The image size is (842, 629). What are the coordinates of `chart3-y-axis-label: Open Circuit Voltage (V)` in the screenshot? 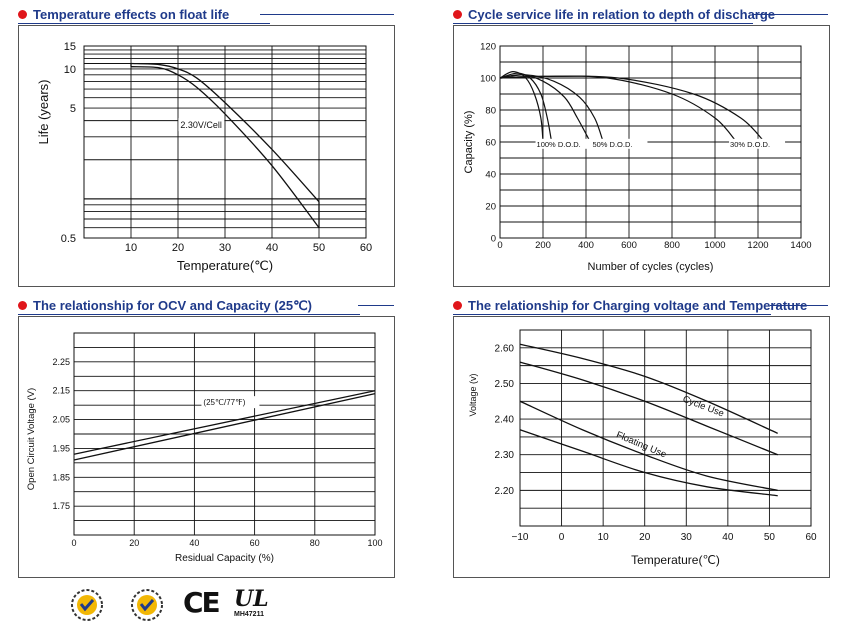 It's located at (31, 439).